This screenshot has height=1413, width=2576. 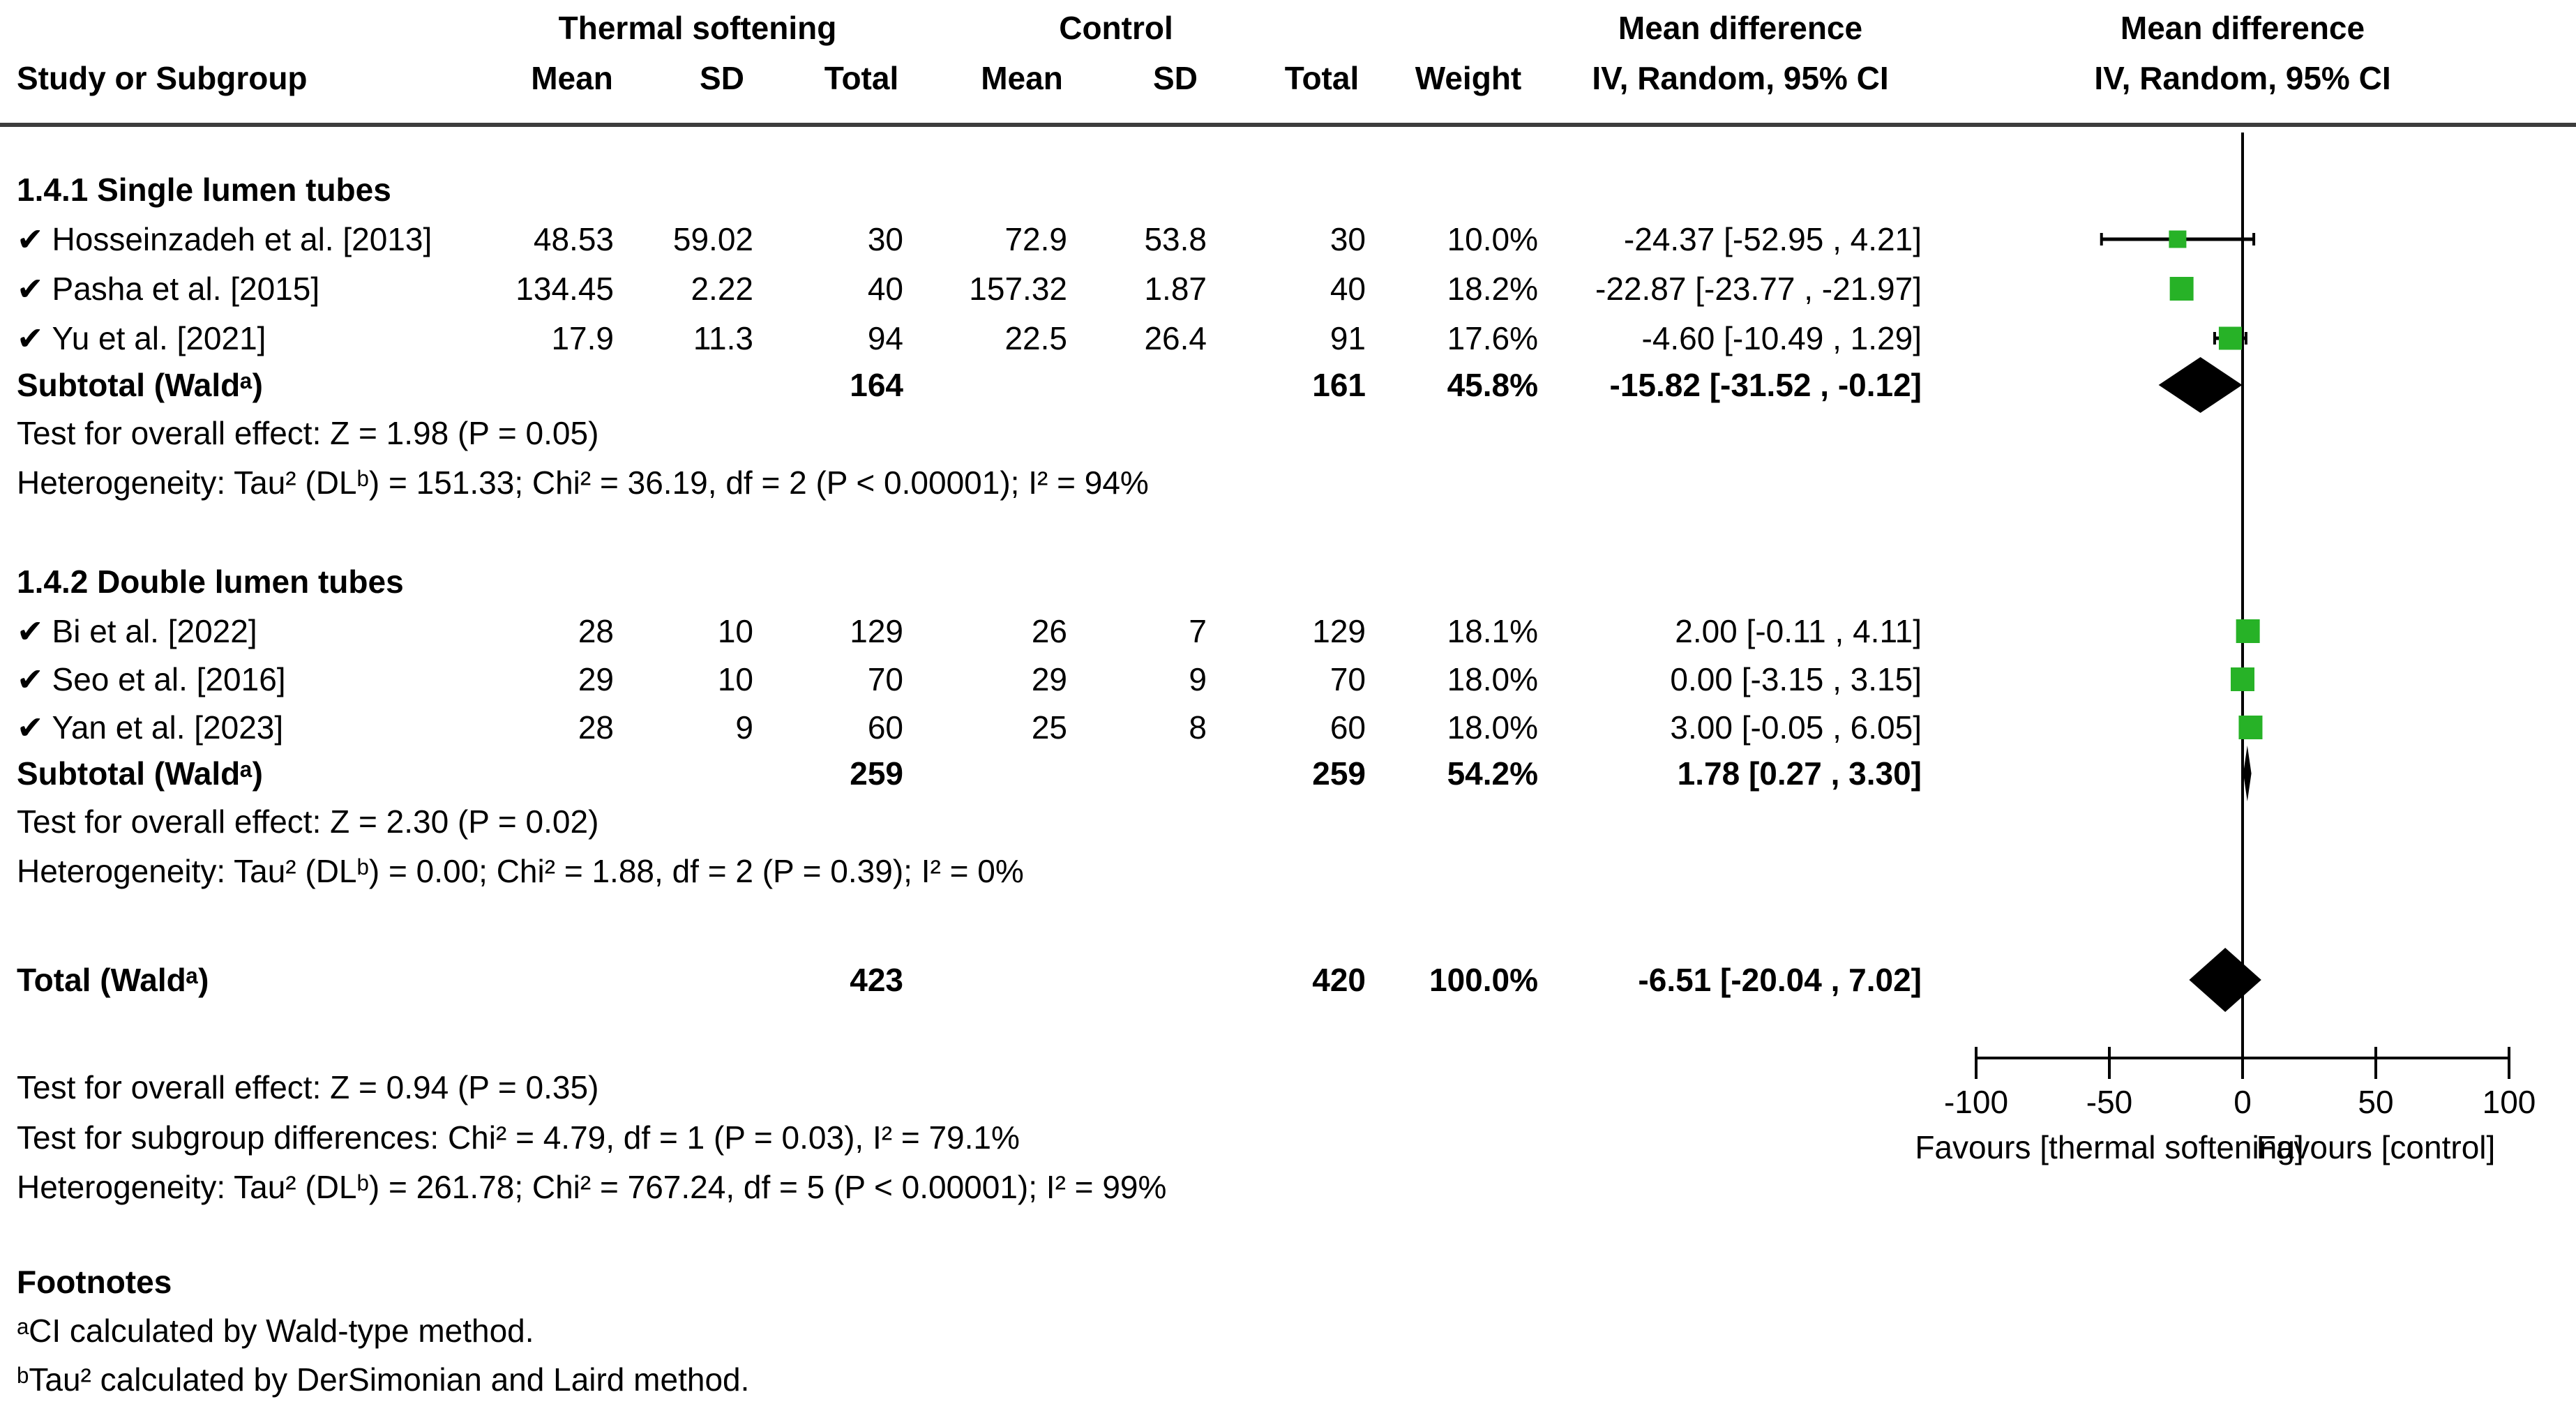 I want to click on plot-col-subtitle: IV, Random, 95% CI, so click(x=2242, y=78).